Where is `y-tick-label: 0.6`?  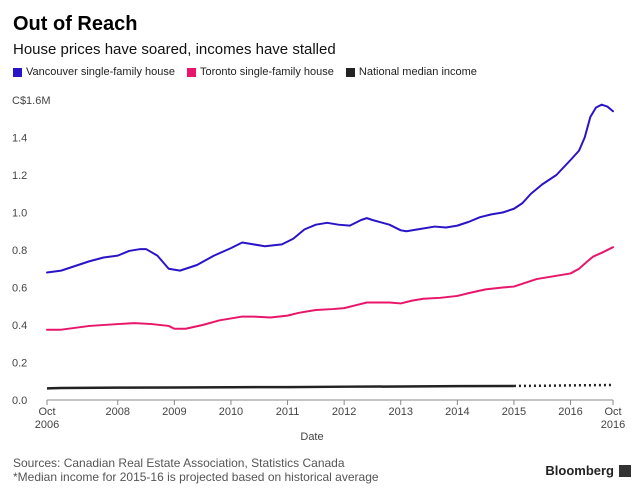 y-tick-label: 0.6 is located at coordinates (19, 289).